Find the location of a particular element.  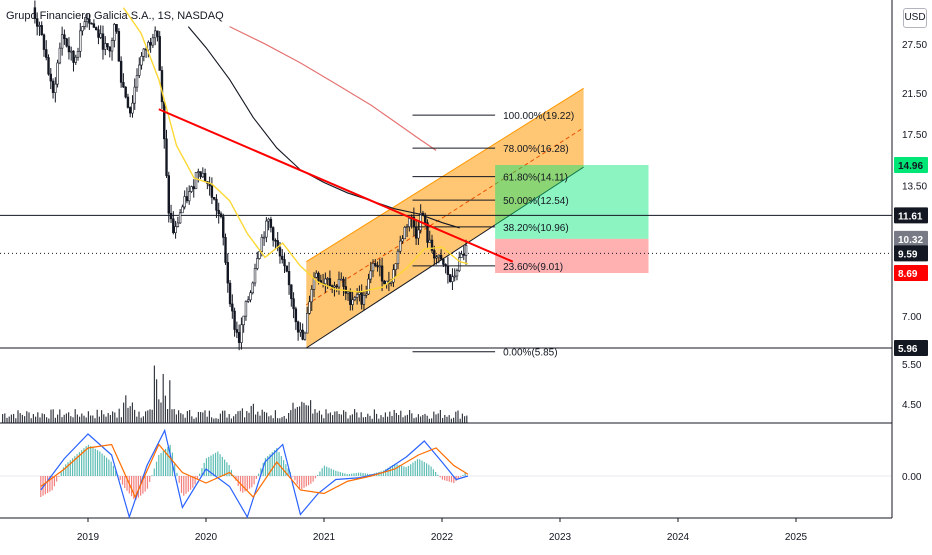

currency-button: USD is located at coordinates (915, 18).